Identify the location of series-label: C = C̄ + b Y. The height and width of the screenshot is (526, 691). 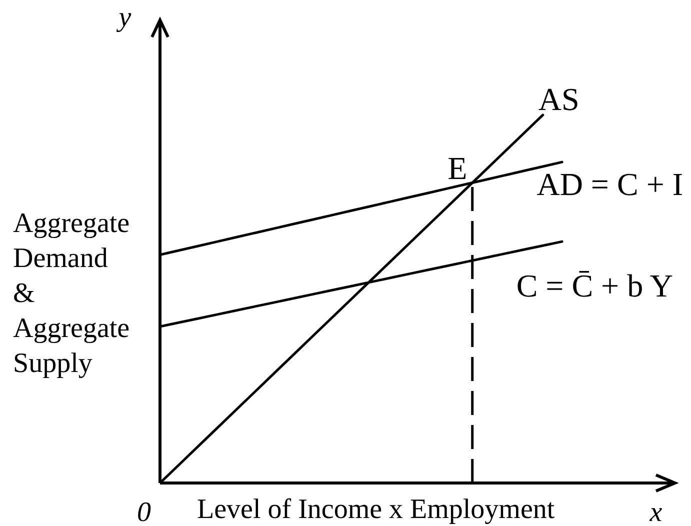
(595, 286).